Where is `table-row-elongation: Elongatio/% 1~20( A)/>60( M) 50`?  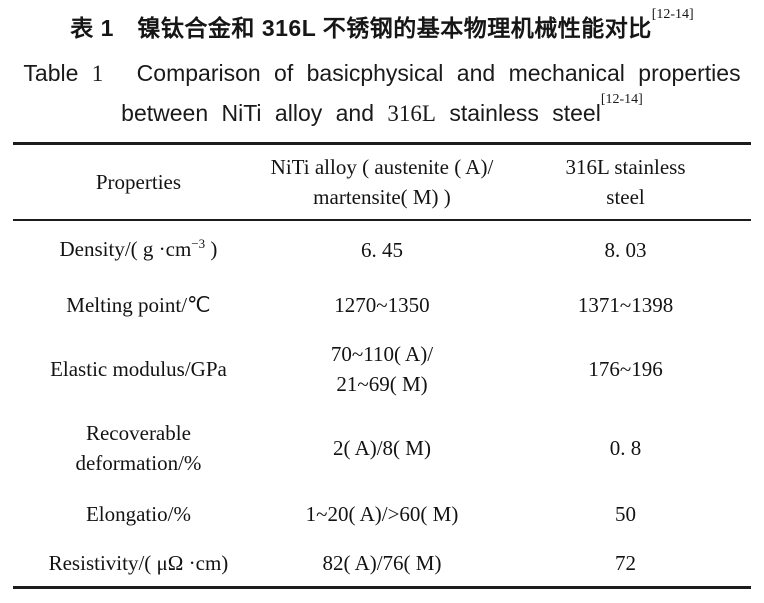
table-row-elongation: Elongatio/% 1~20( A)/>60( M) 50 is located at coordinates (382, 514).